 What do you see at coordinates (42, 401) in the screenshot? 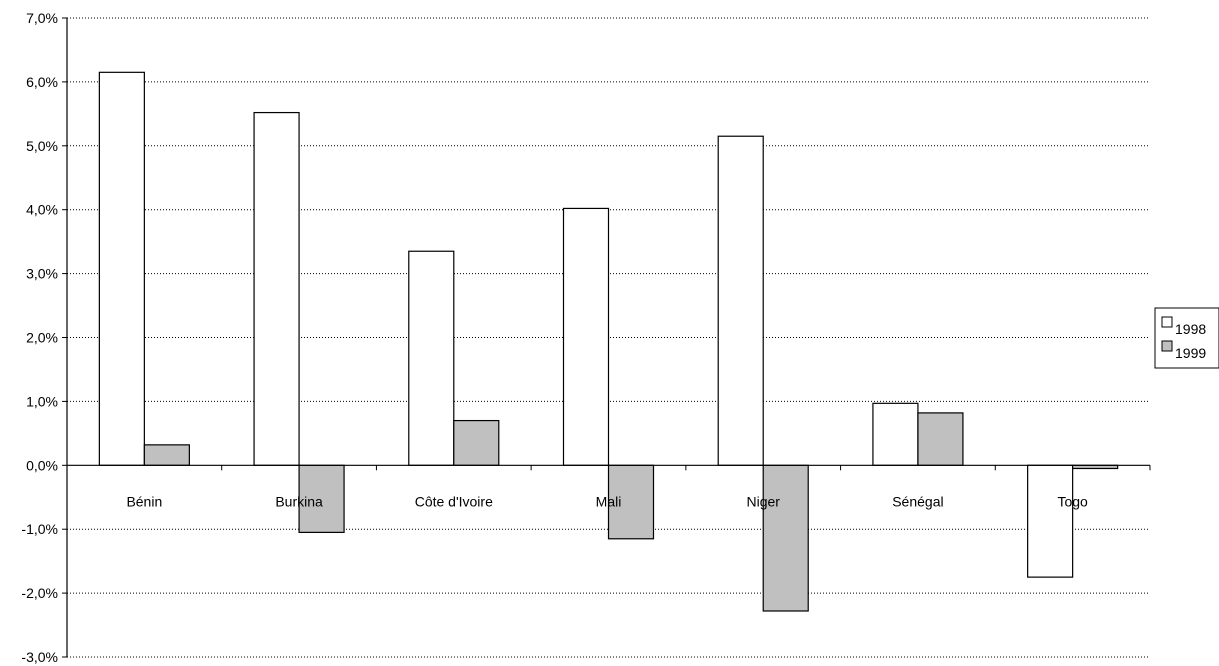
I see `y-tick-label: 1,0%` at bounding box center [42, 401].